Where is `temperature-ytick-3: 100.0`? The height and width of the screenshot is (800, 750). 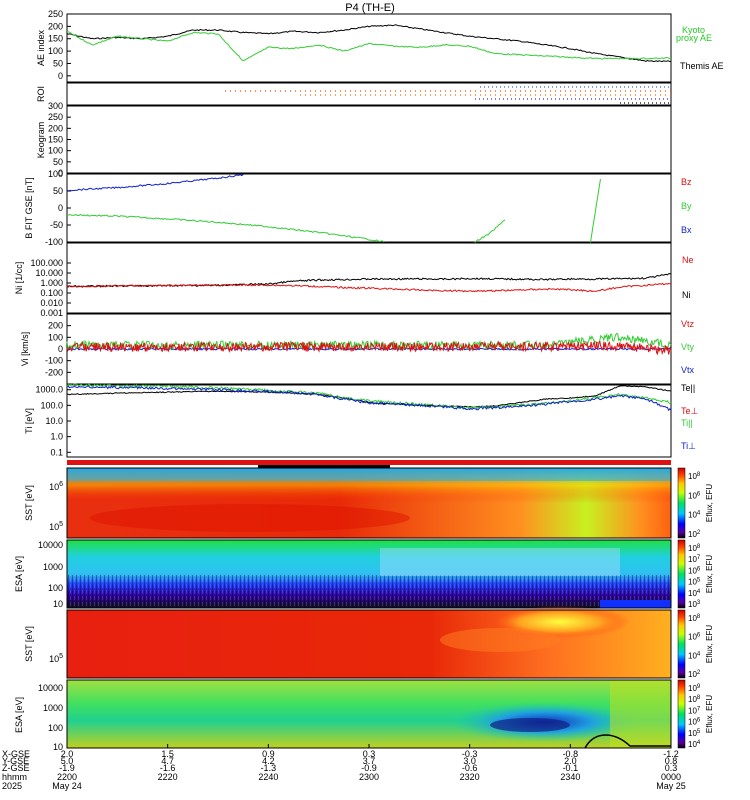 temperature-ytick-3: 100.0 is located at coordinates (51, 405).